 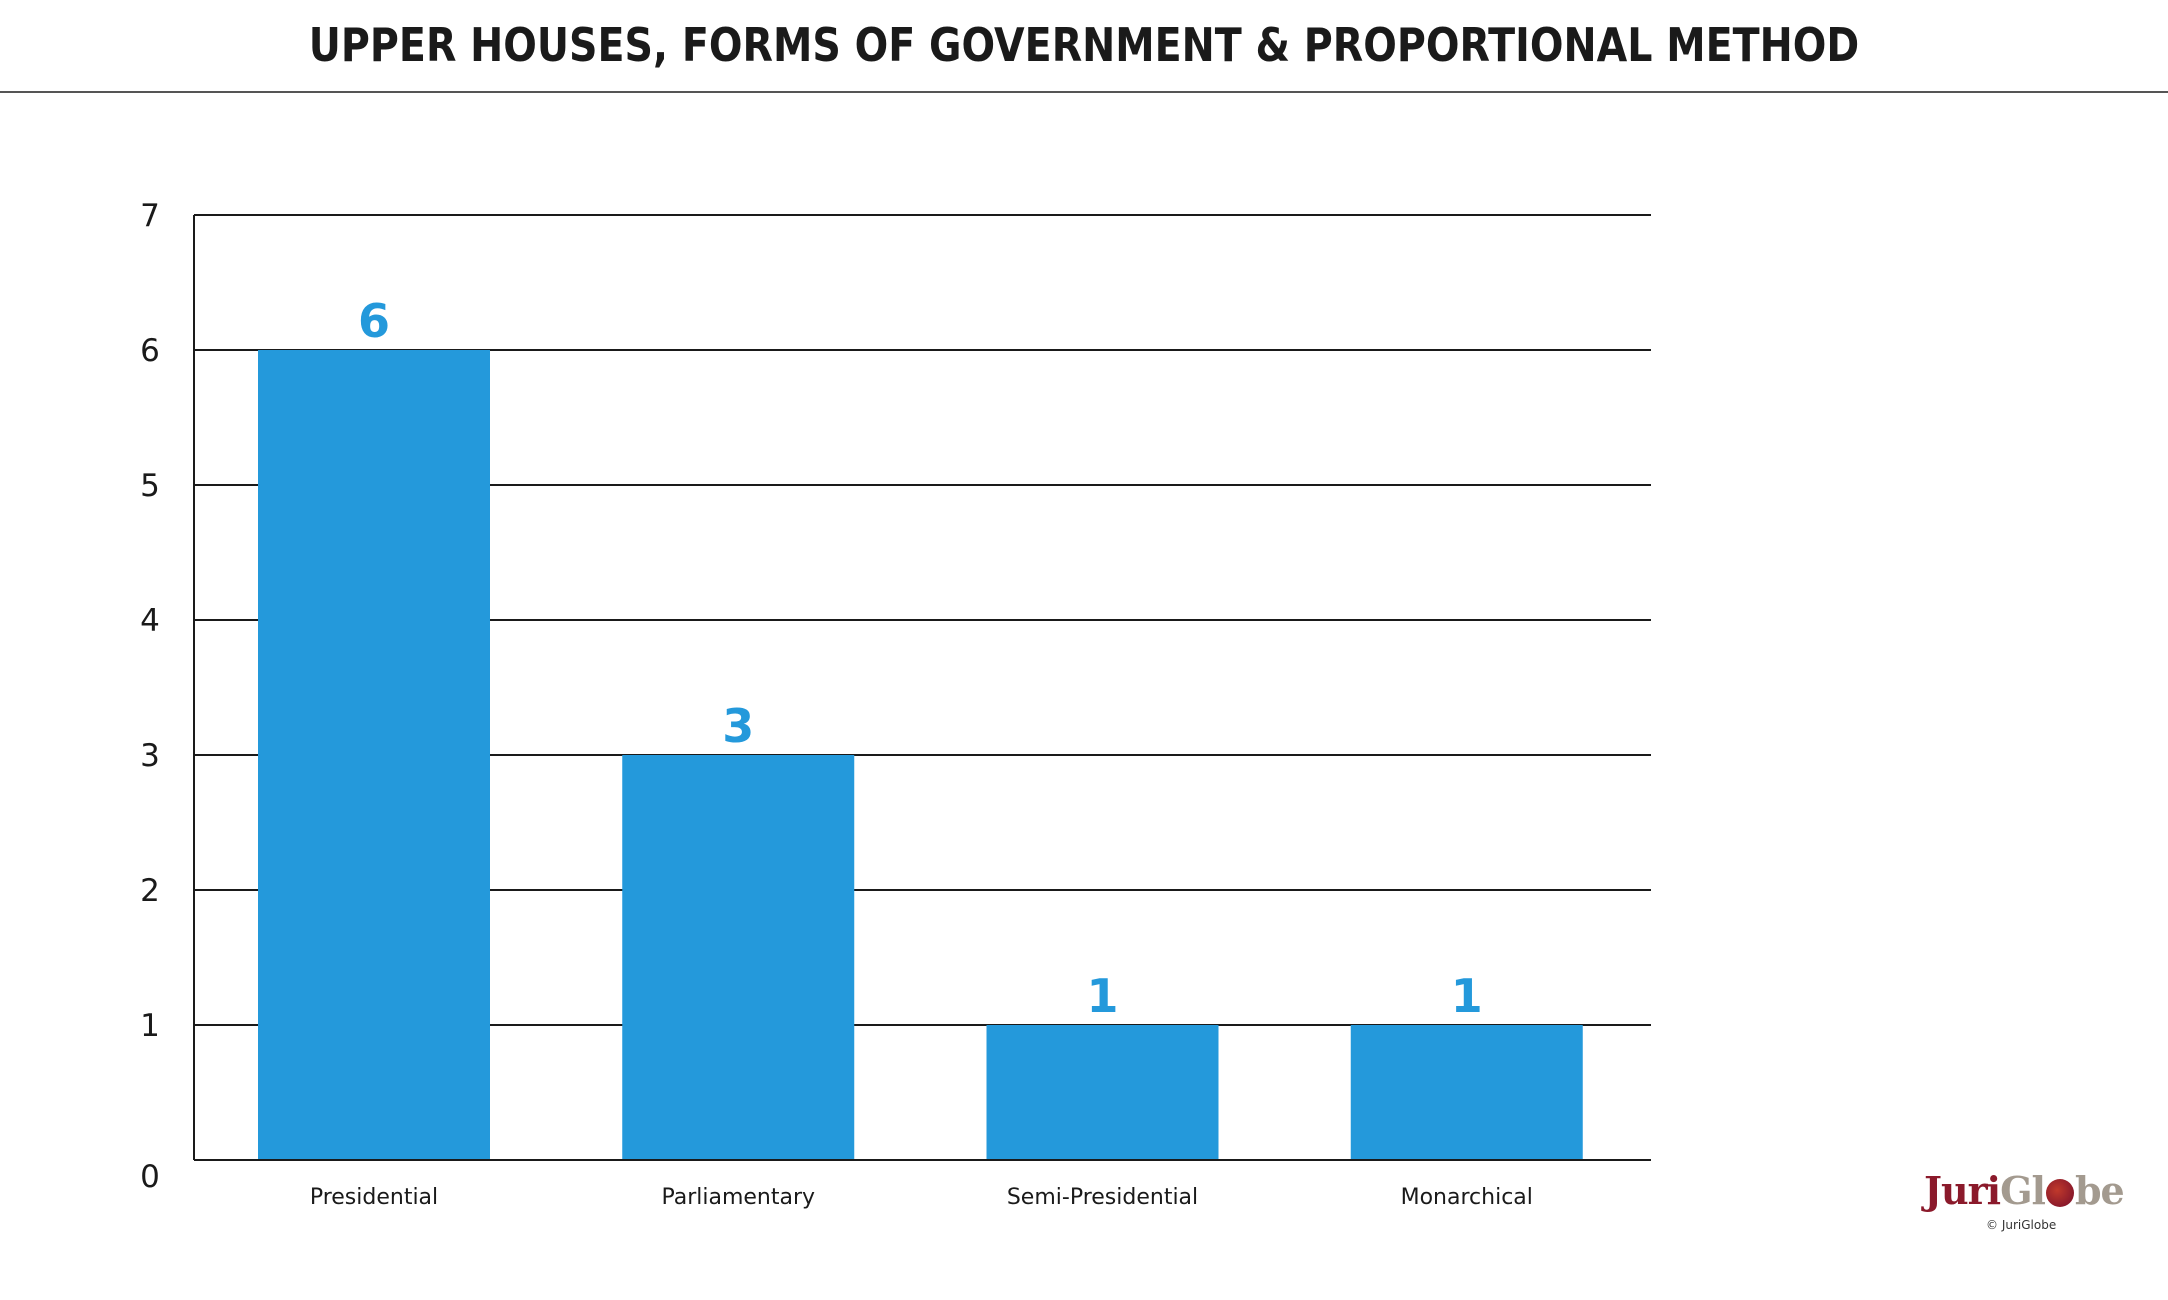 I want to click on y-tick-label: 1, so click(x=150, y=1026).